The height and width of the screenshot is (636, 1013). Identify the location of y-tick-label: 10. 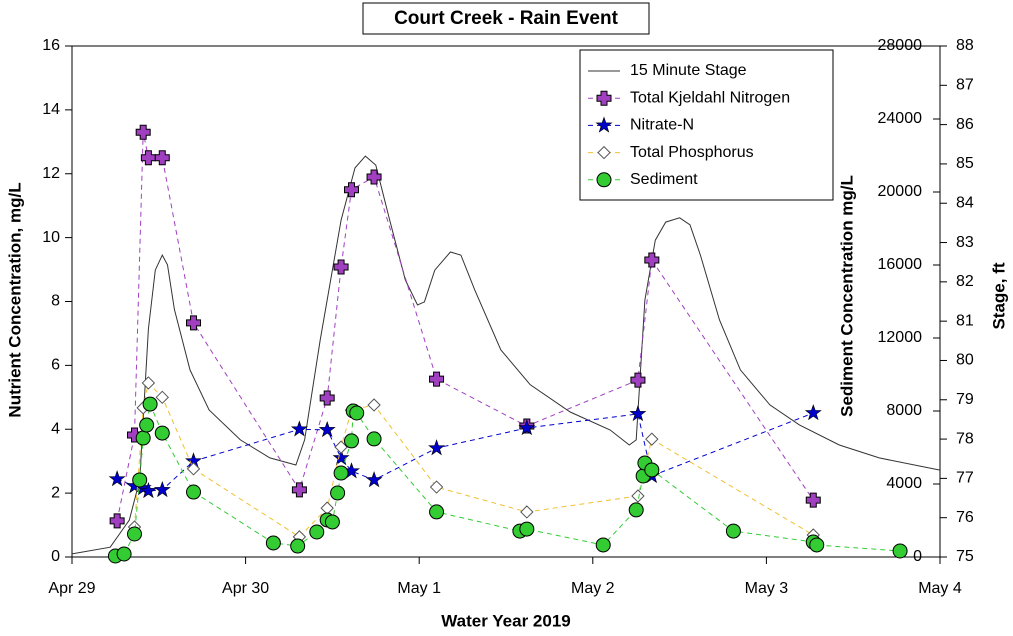
(51, 237).